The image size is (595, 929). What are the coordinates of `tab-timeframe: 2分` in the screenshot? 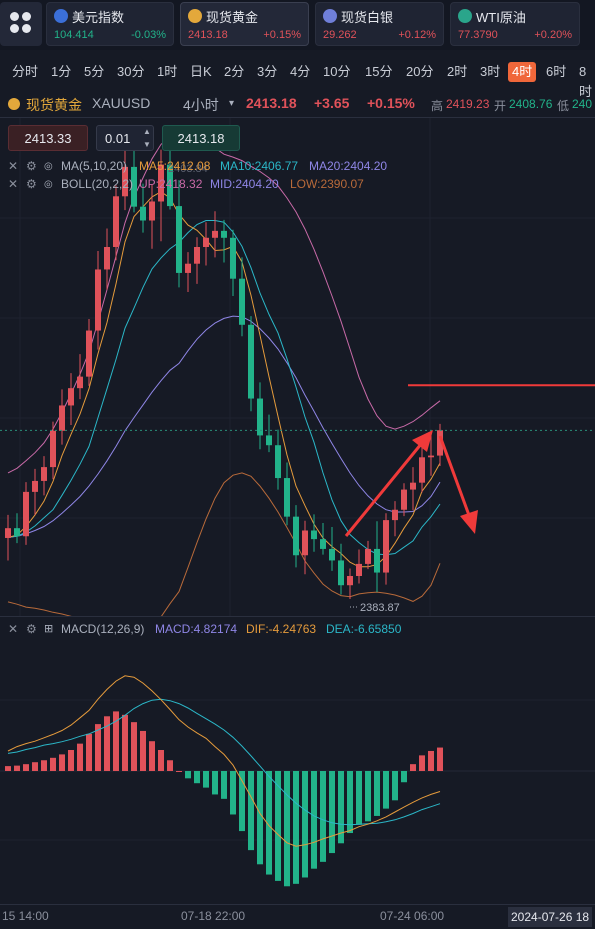 It's located at (234, 71).